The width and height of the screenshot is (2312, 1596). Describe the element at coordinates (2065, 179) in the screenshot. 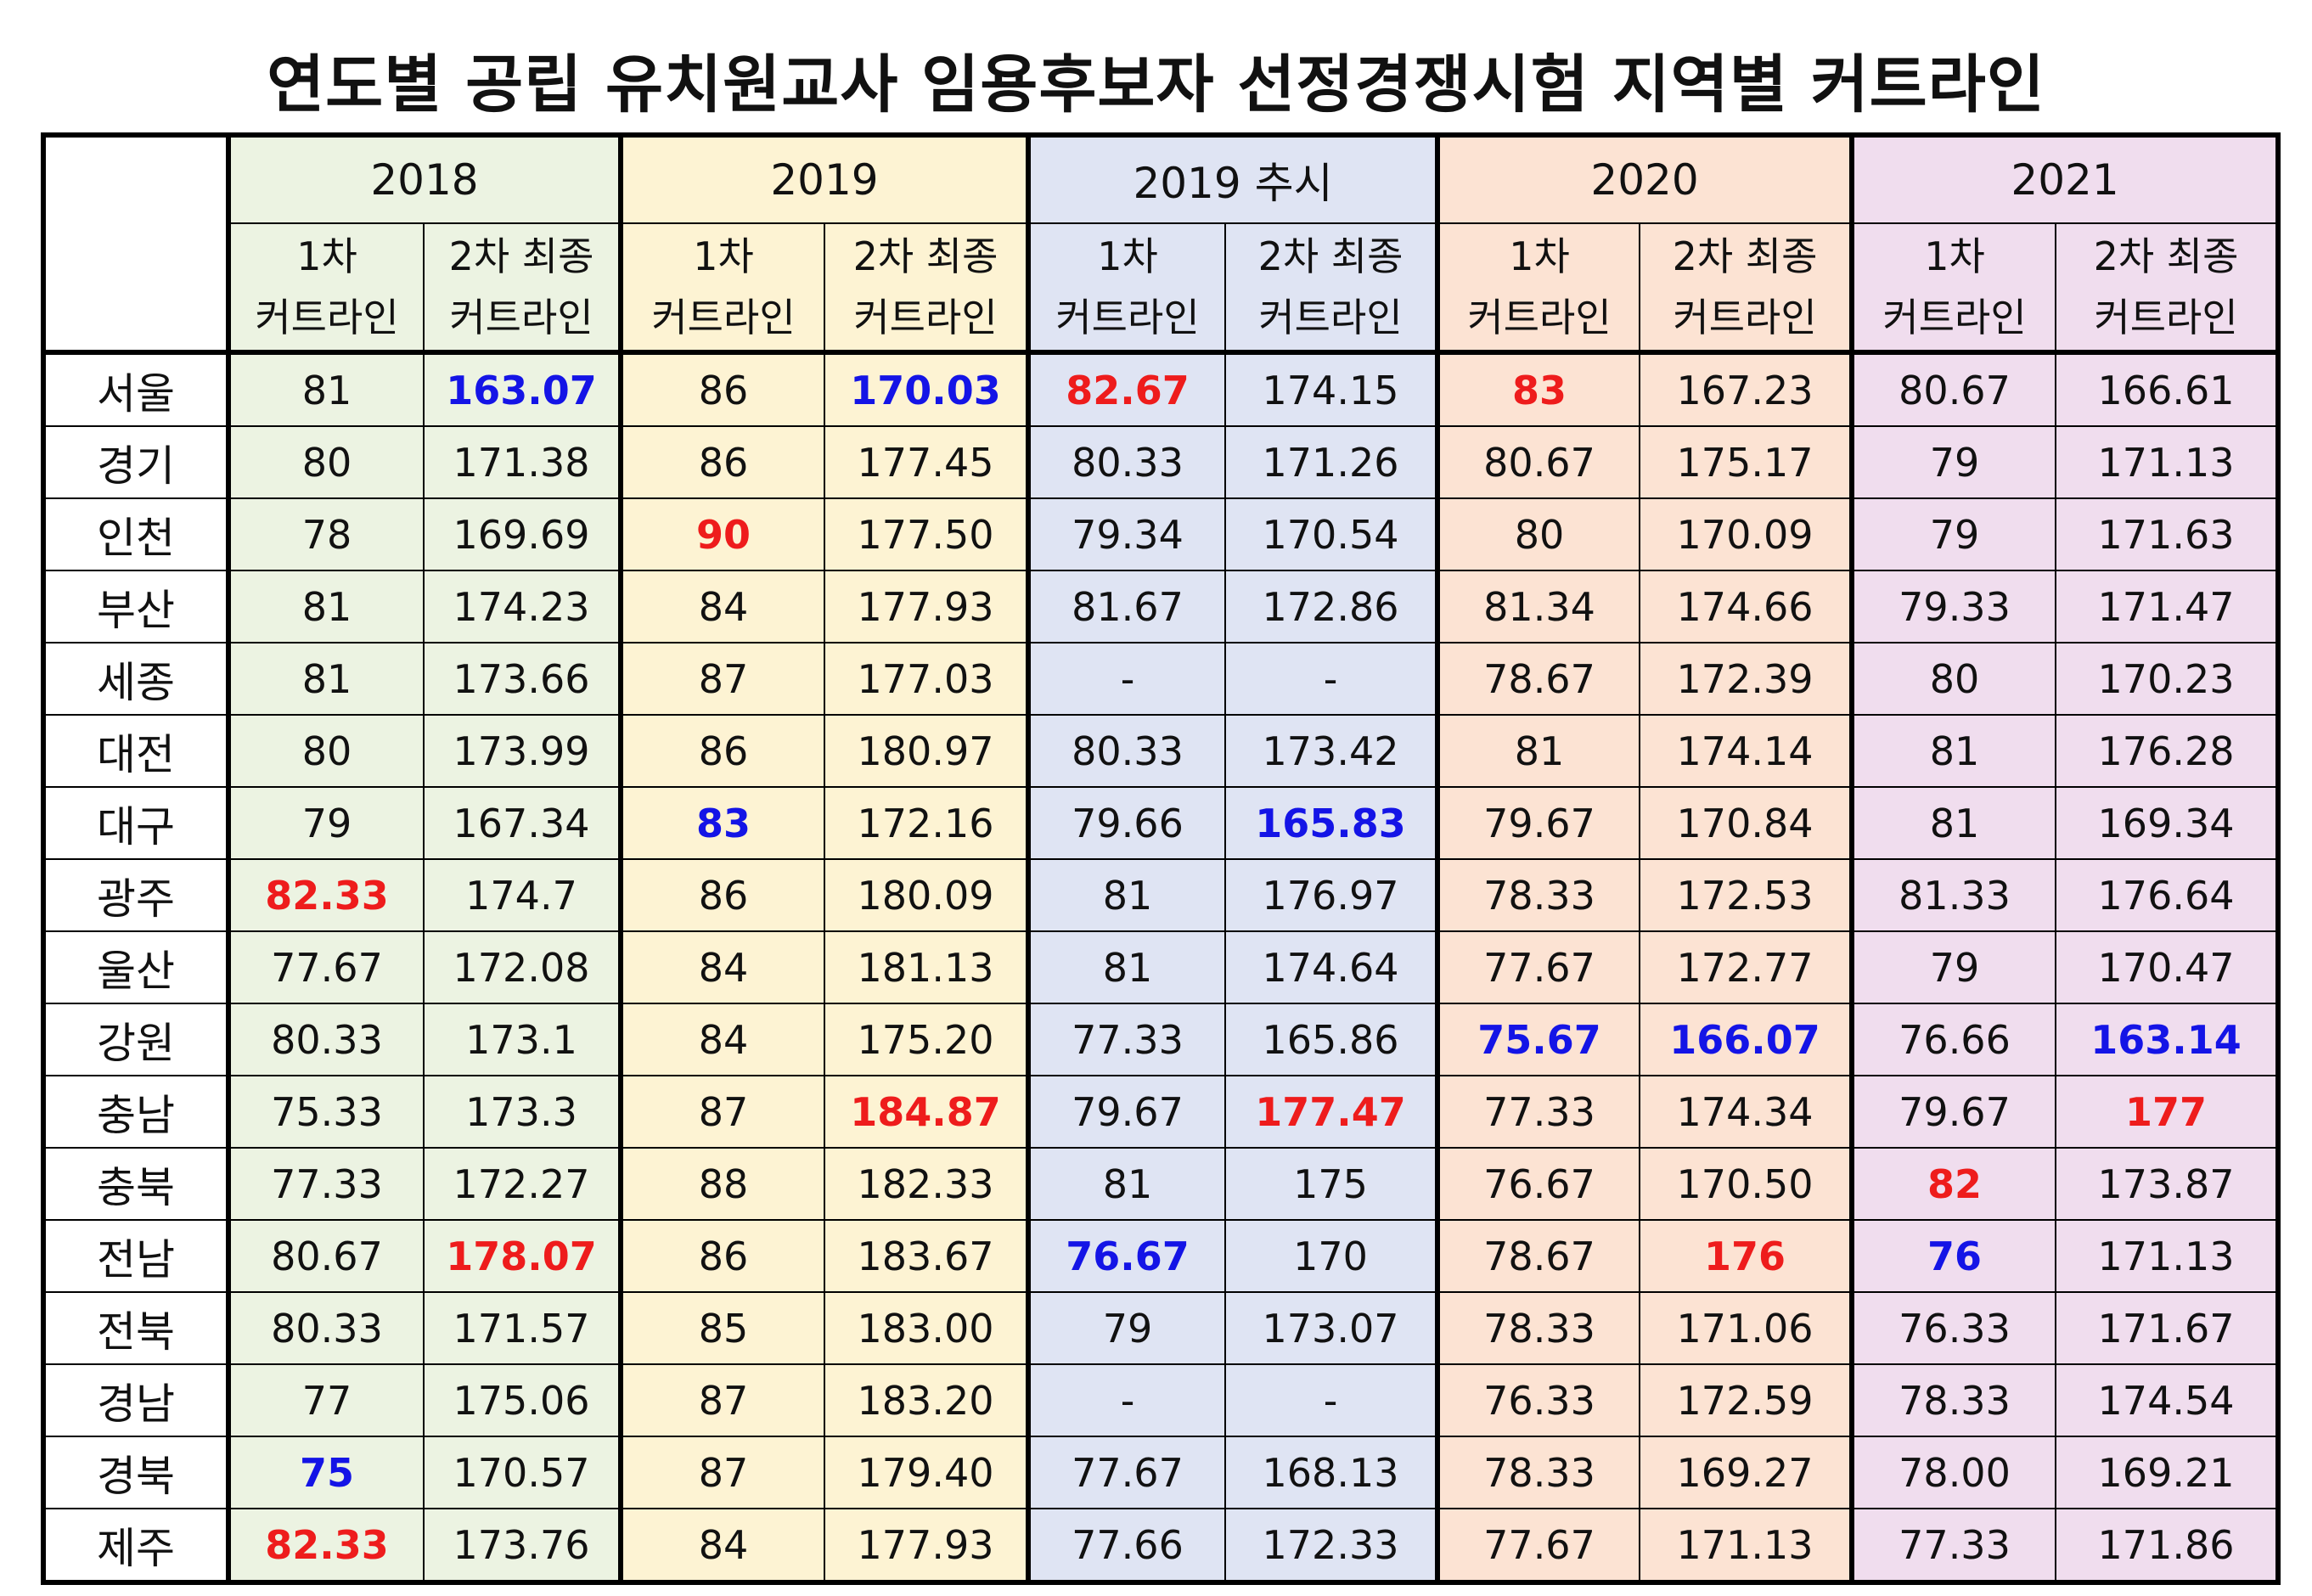

I see `year-header-2021: 2021` at that location.